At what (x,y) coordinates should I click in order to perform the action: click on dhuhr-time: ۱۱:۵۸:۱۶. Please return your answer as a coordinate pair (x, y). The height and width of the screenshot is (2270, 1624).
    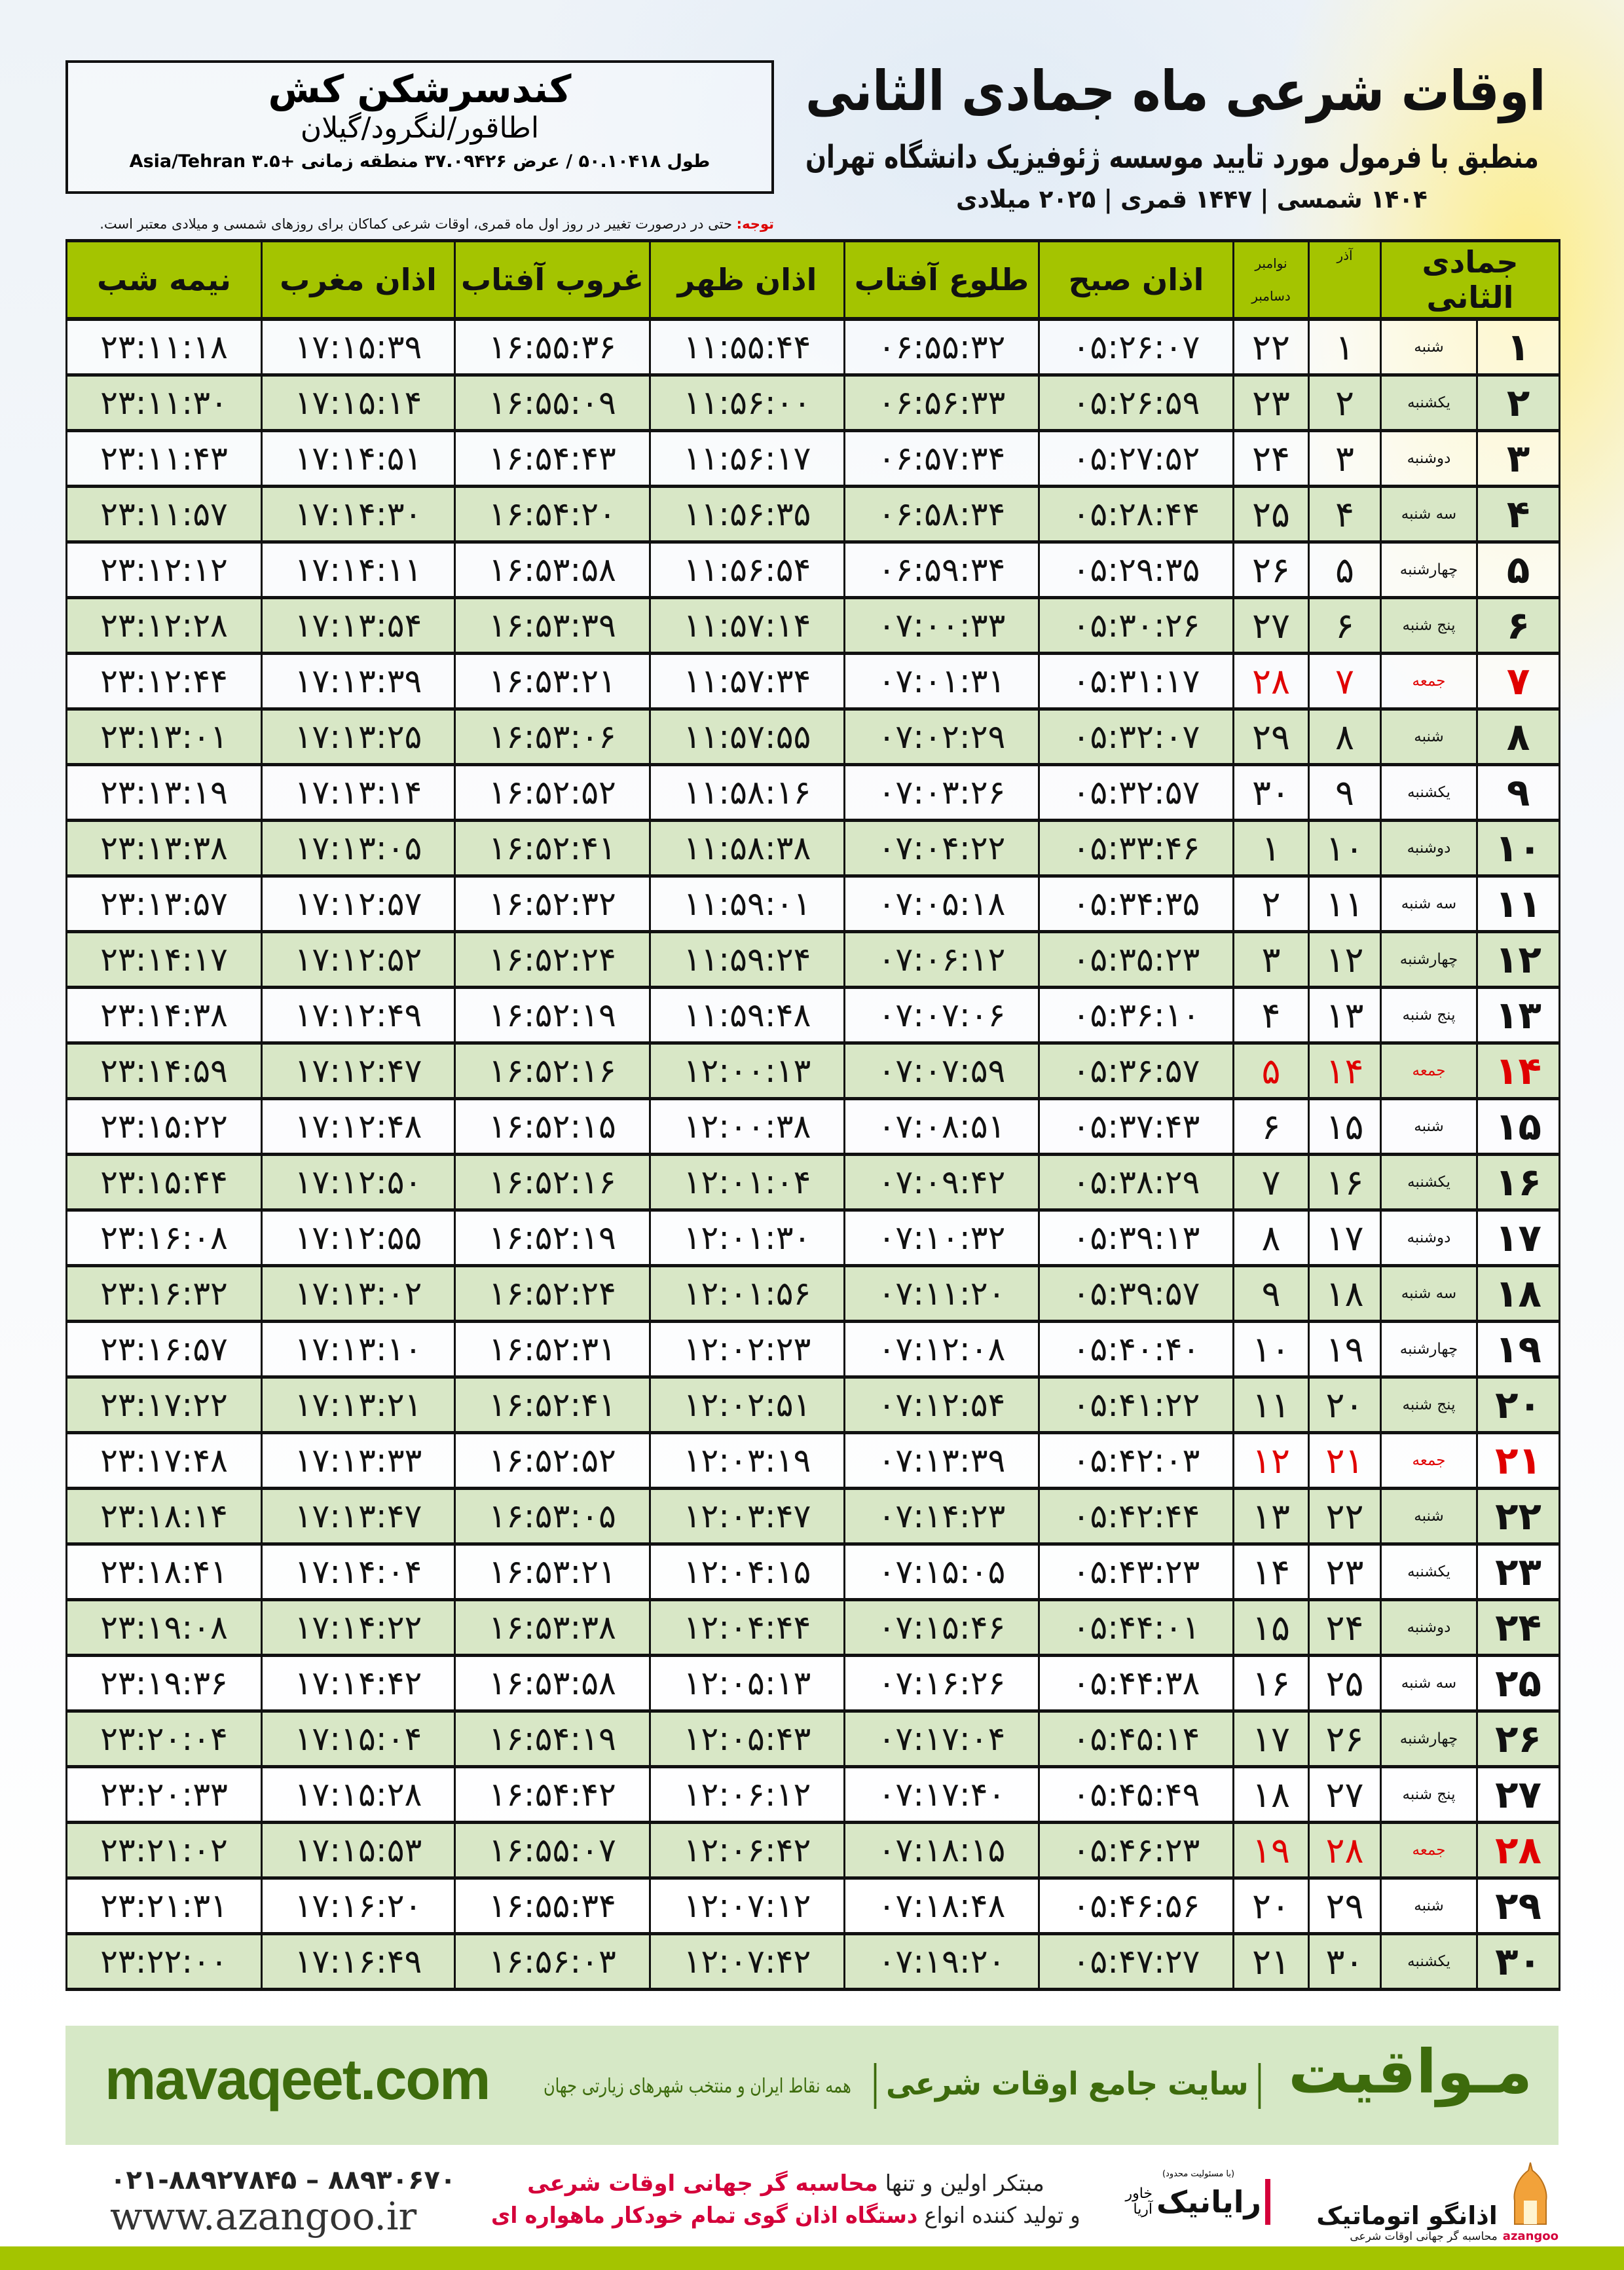
    Looking at the image, I should click on (747, 793).